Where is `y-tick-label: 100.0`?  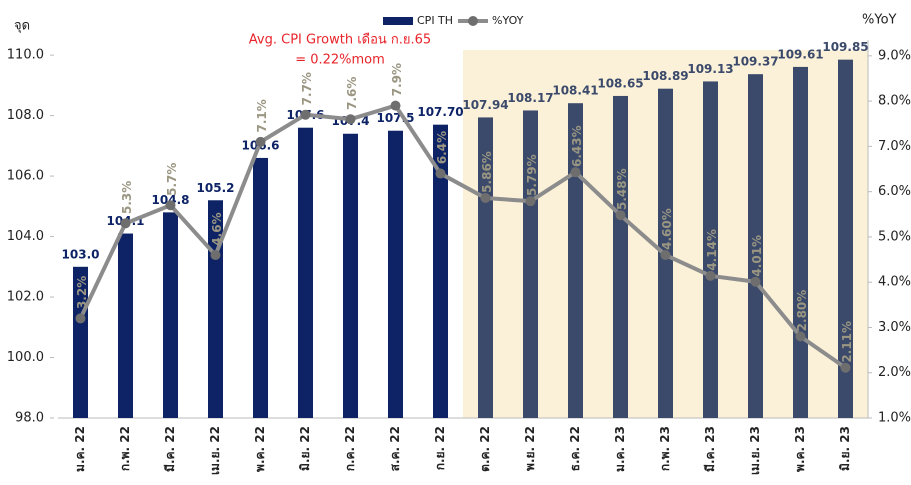 y-tick-label: 100.0 is located at coordinates (25, 357).